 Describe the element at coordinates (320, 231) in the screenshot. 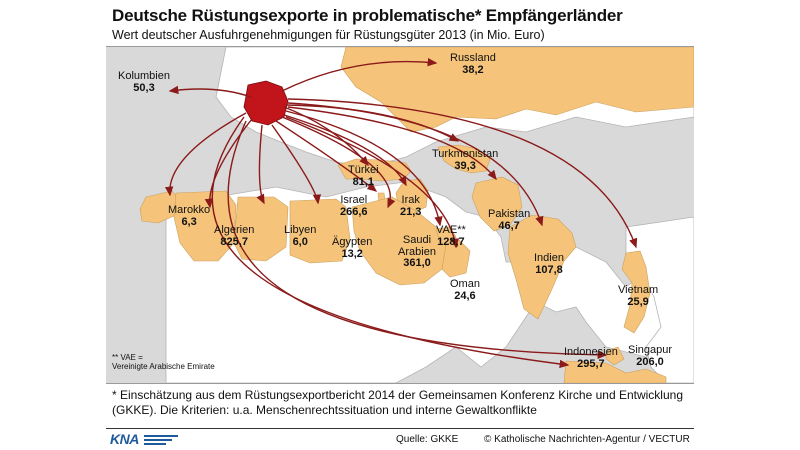

I see `country-aegypten` at that location.